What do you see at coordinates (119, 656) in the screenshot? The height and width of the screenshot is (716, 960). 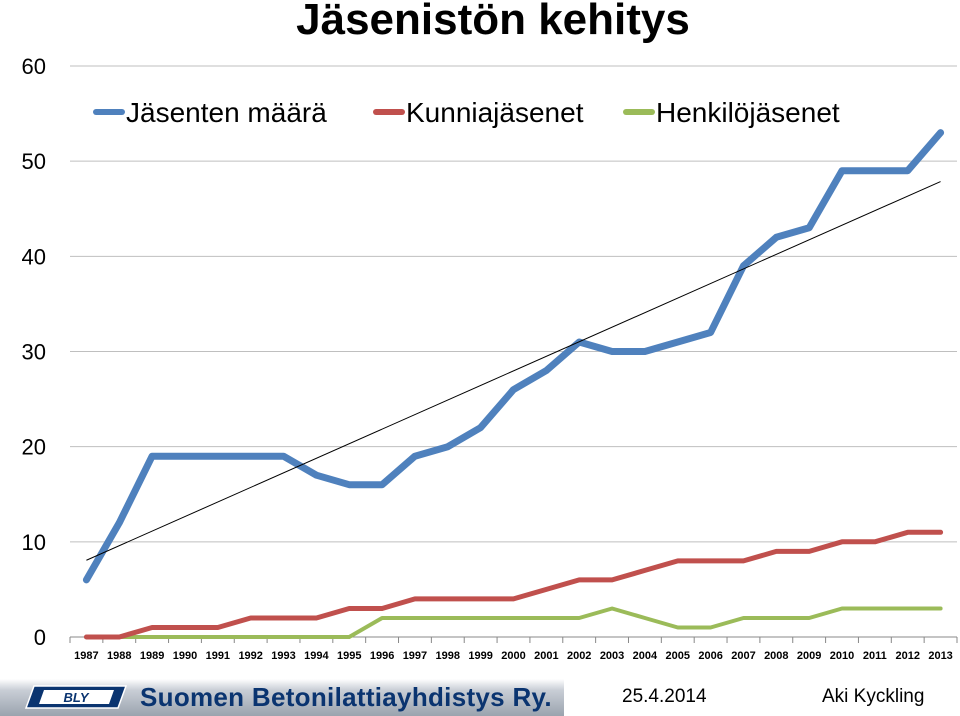 I see `x-tick-label-1988: 1988` at bounding box center [119, 656].